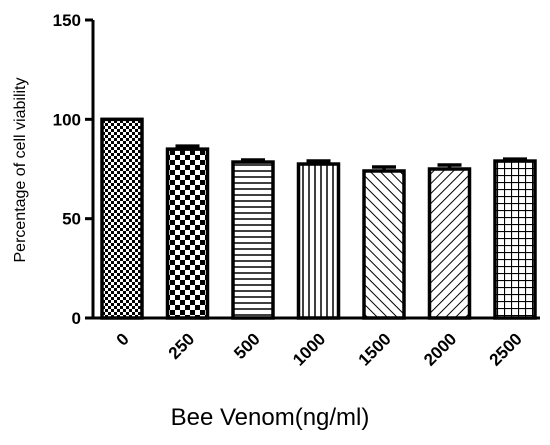 The height and width of the screenshot is (445, 550). I want to click on y-tick-label-100: 100, so click(67, 119).